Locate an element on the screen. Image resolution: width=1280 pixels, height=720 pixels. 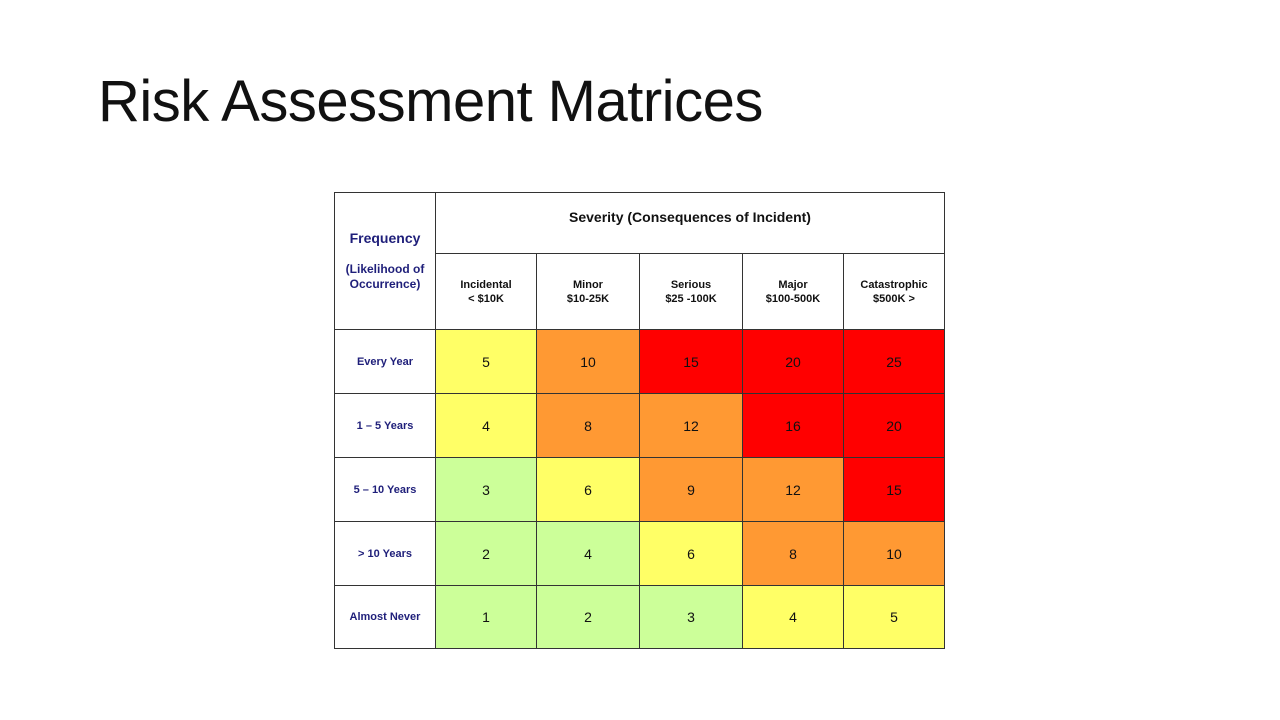
severity-column-range: $10-25K is located at coordinates (588, 298).